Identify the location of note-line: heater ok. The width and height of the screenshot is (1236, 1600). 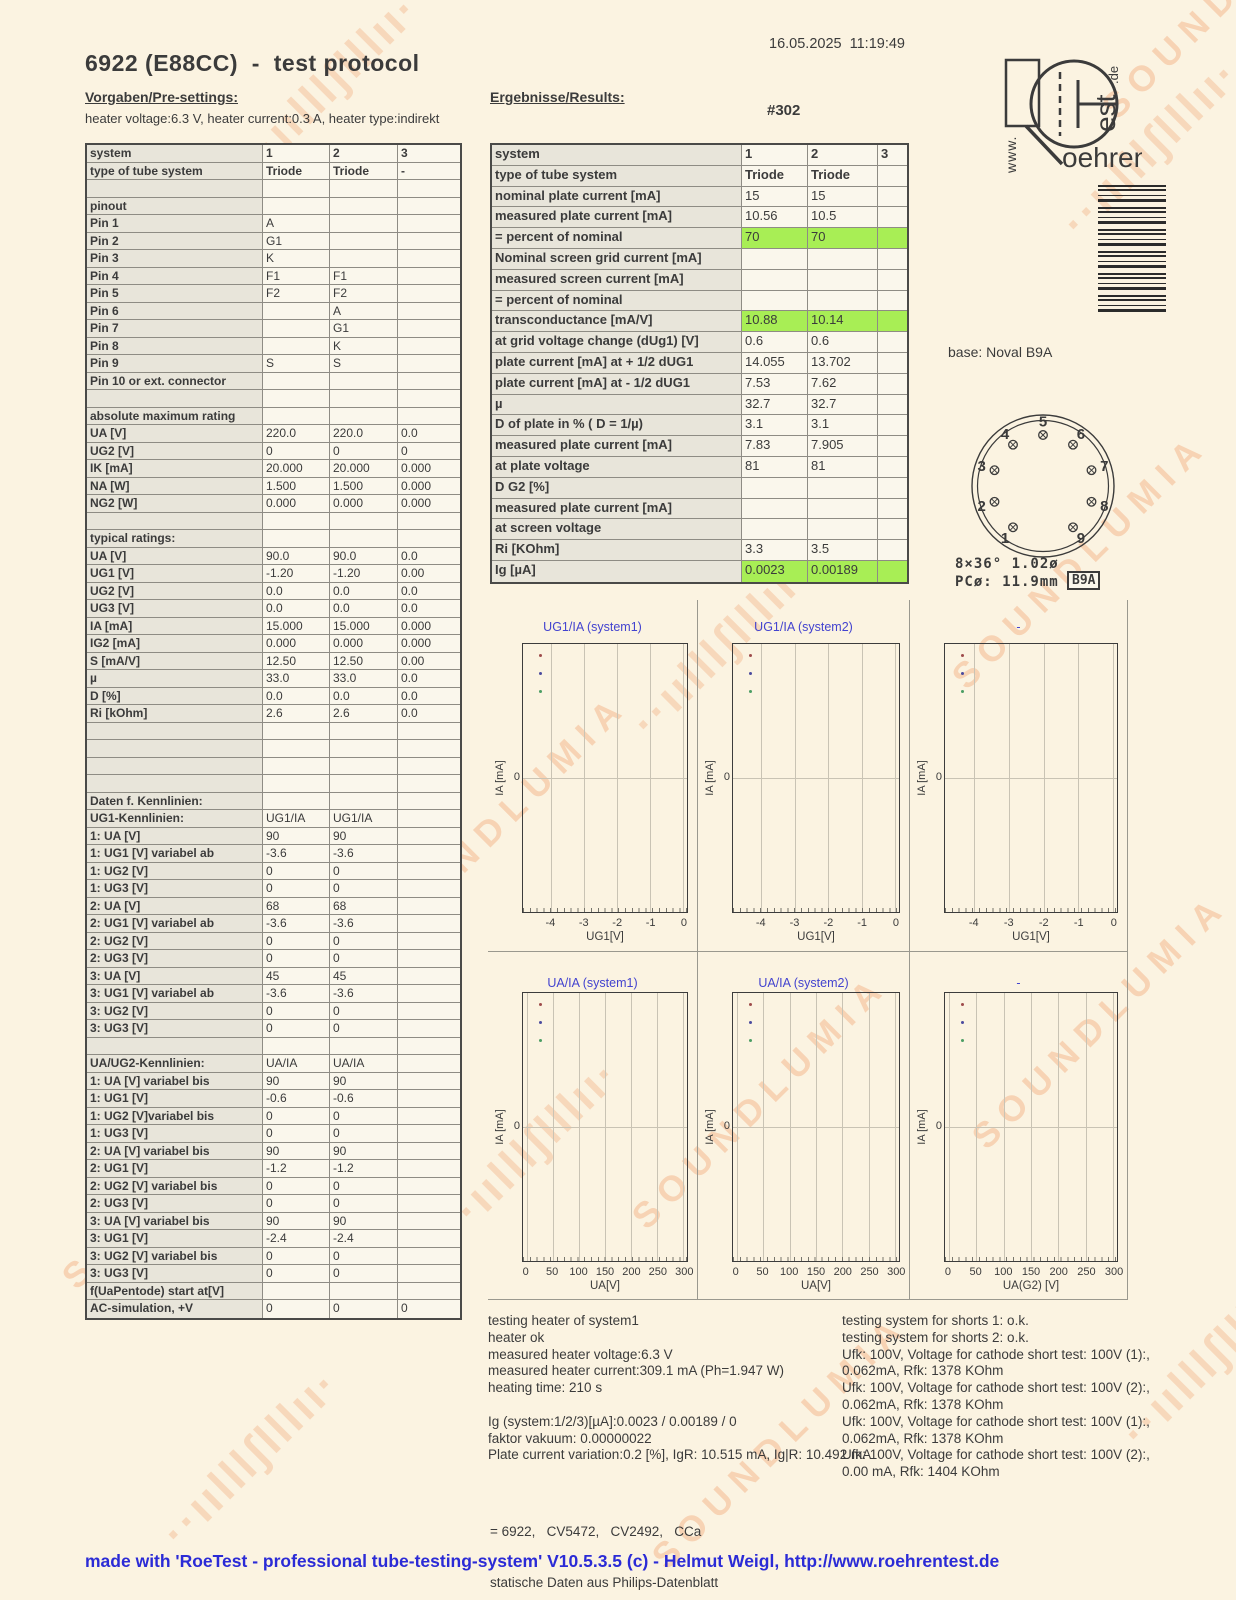
(516, 1337).